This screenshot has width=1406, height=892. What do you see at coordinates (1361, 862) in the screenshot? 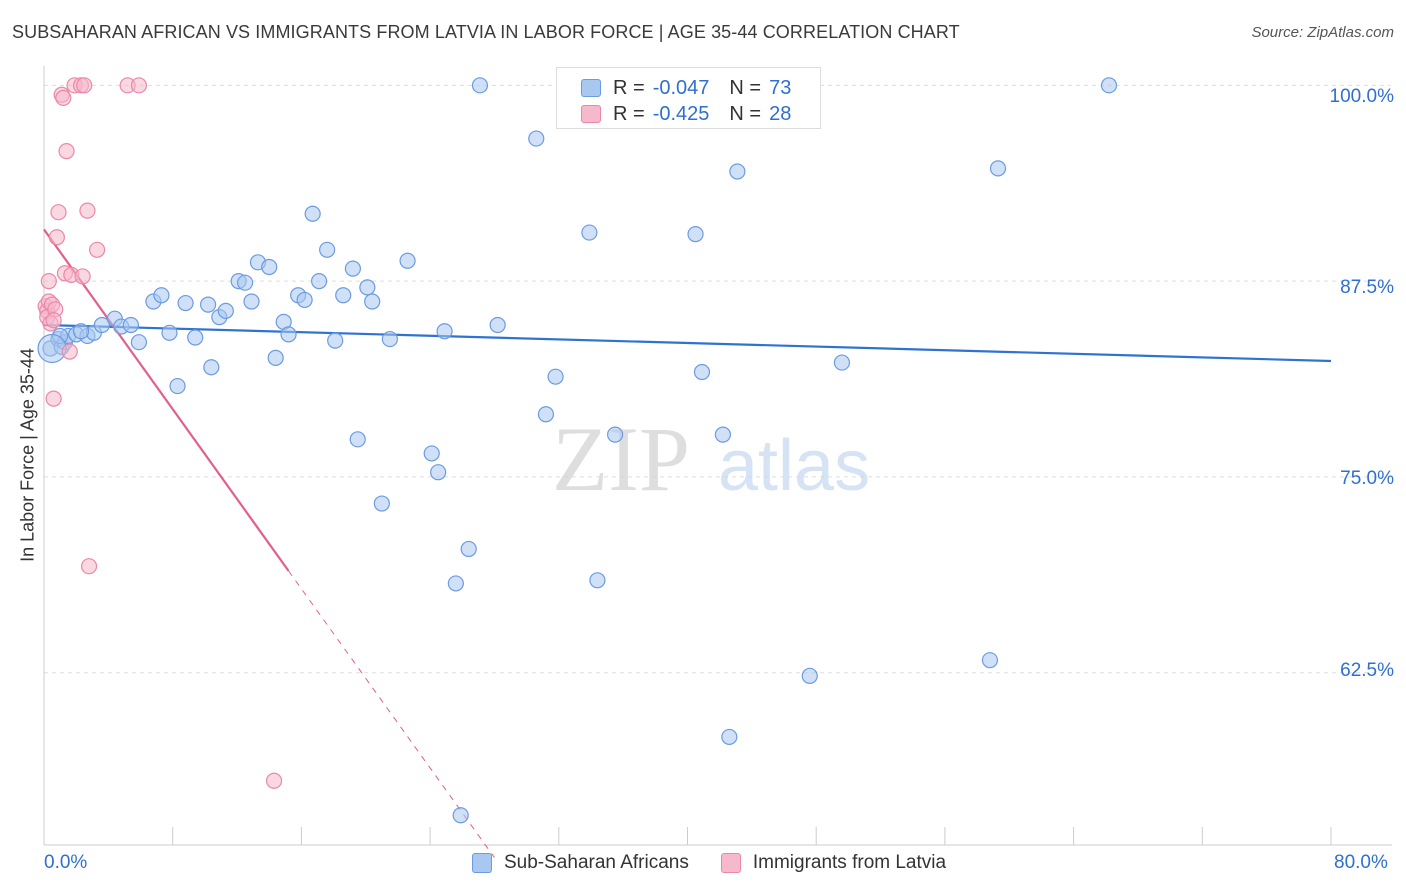
I see `x-tick-label-max: 80.0%` at bounding box center [1361, 862].